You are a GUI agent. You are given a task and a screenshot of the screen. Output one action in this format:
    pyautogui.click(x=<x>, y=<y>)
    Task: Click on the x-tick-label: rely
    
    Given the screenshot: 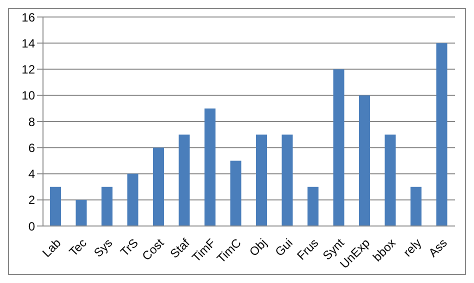 What is the action you would take?
    pyautogui.click(x=412, y=248)
    